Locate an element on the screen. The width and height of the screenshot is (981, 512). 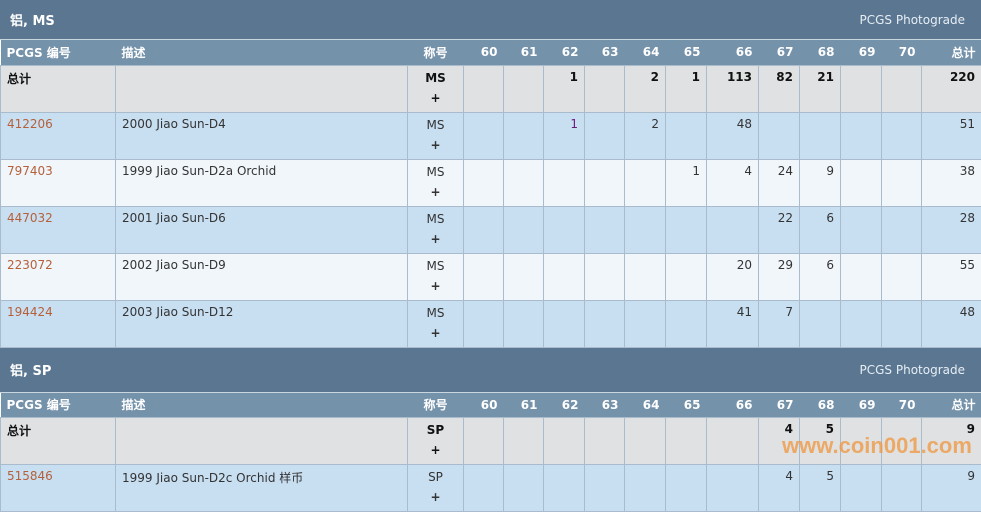
grade-count-cell: 20 is located at coordinates (733, 276).